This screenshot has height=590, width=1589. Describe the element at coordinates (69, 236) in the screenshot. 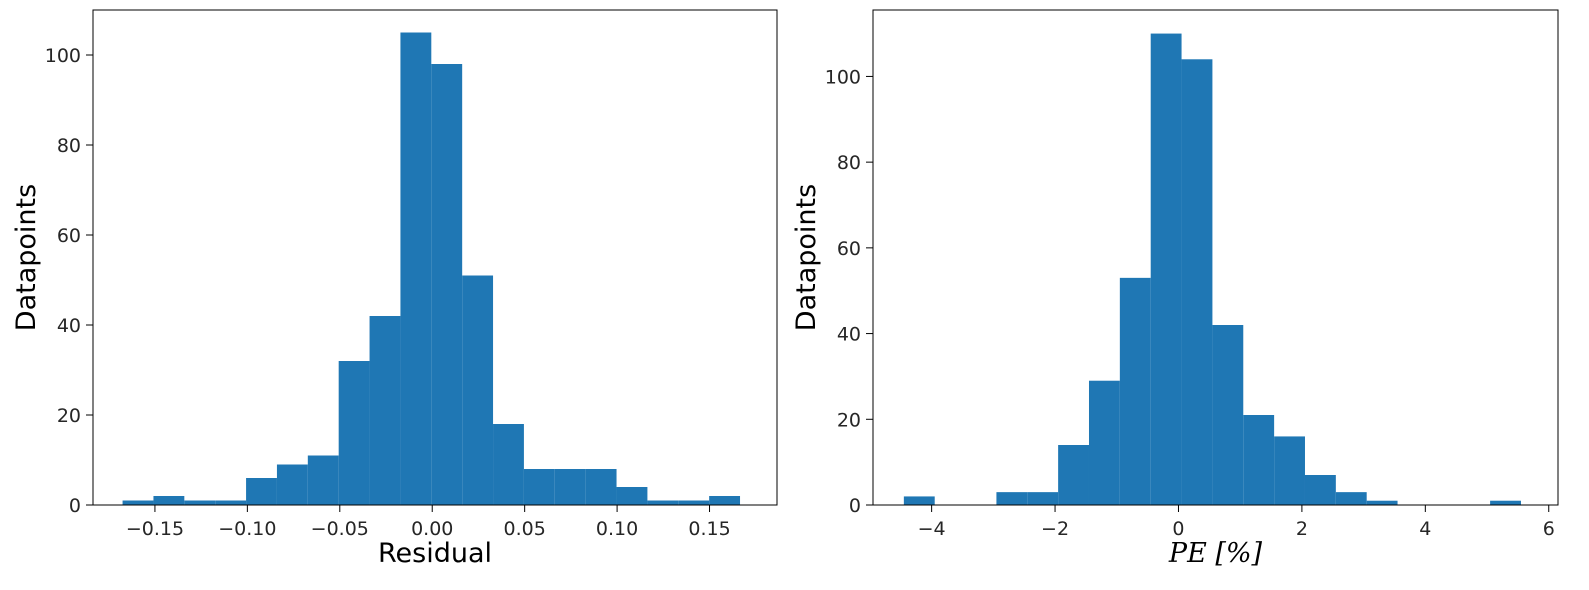

I see `residual-y-tick-label: 60` at that location.